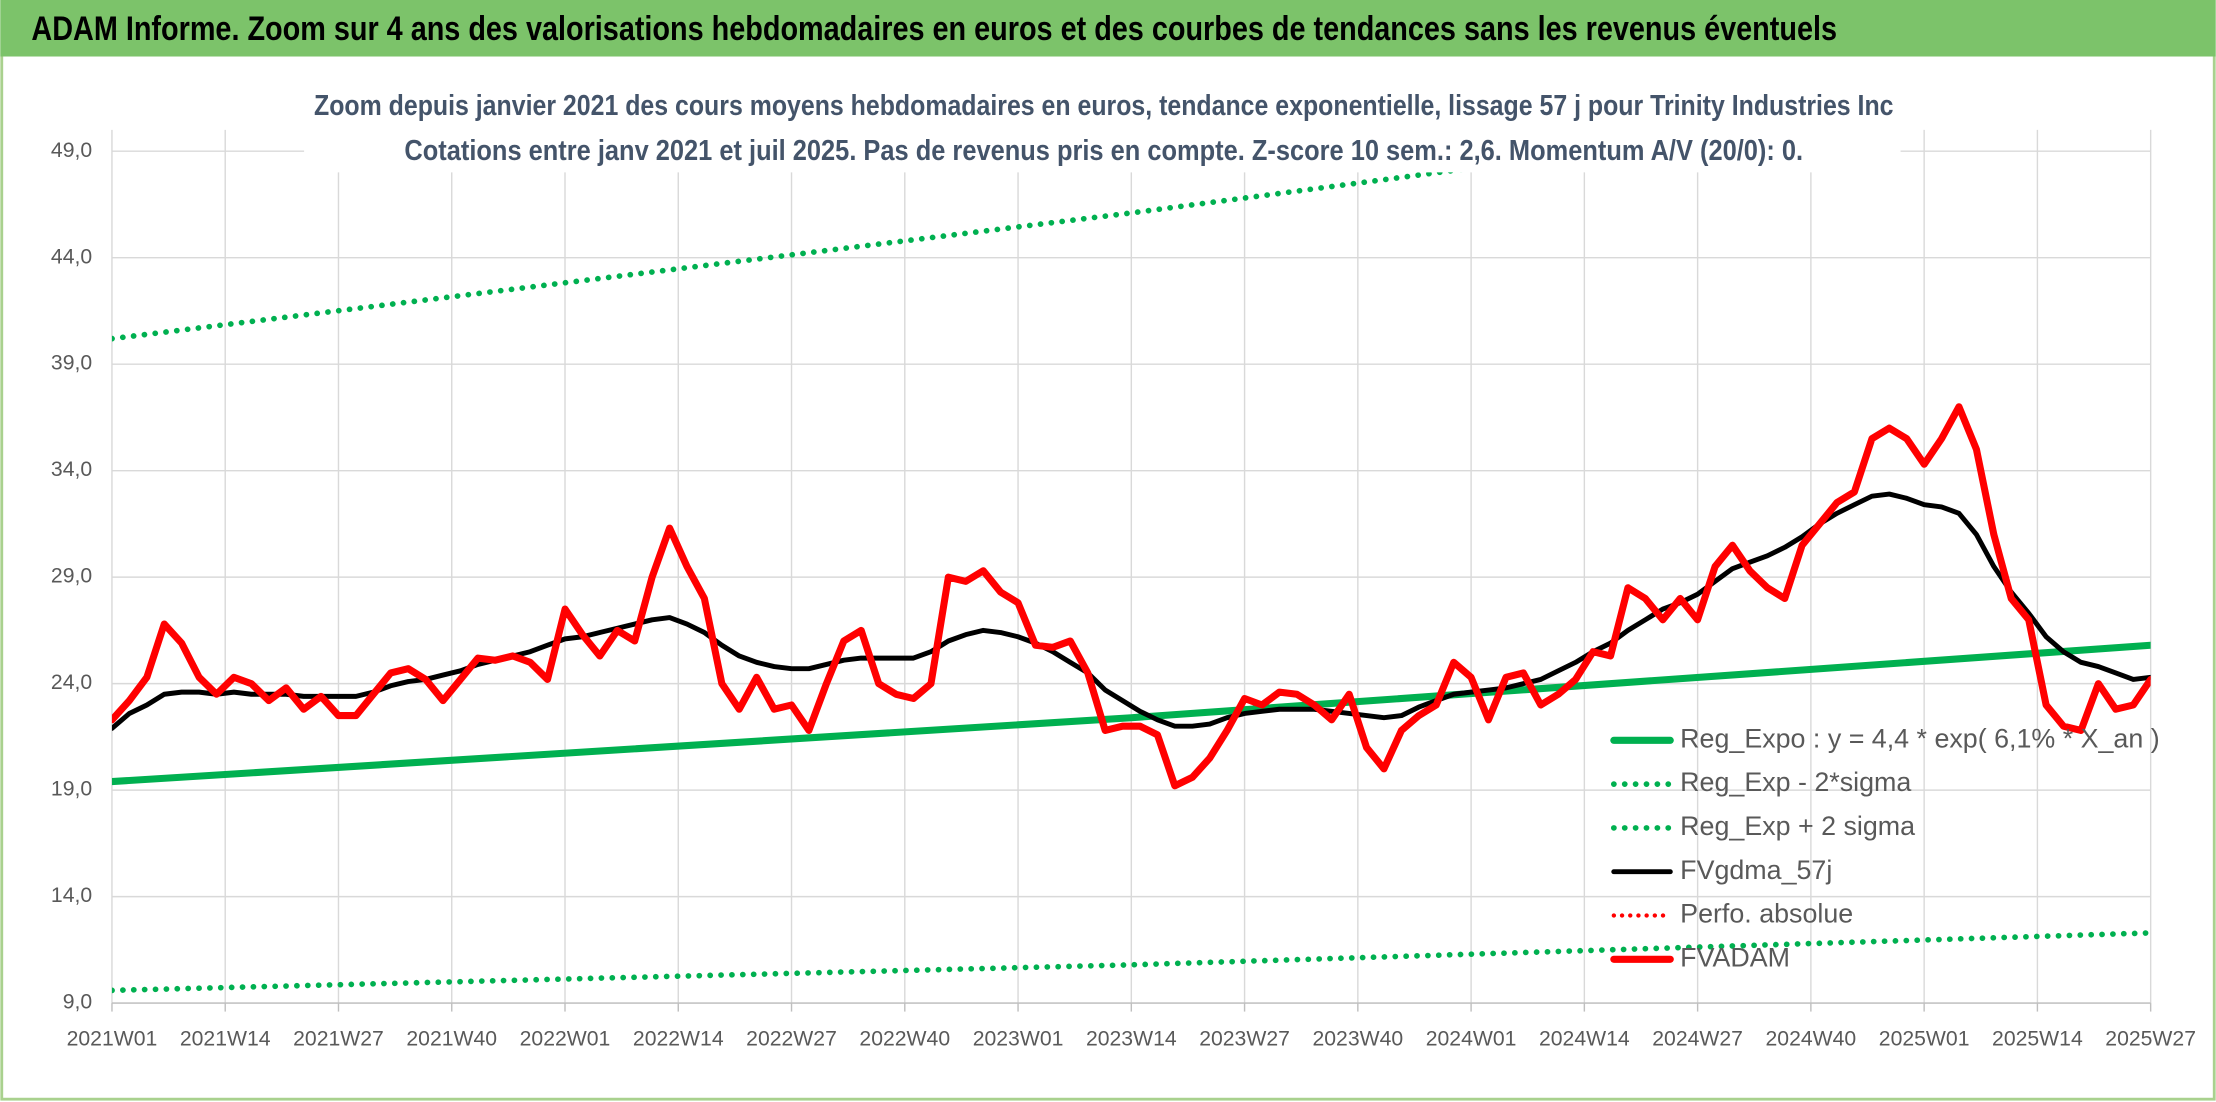 This screenshot has height=1102, width=2216. Describe the element at coordinates (71, 576) in the screenshot. I see `y-tick-label: 29,0` at that location.